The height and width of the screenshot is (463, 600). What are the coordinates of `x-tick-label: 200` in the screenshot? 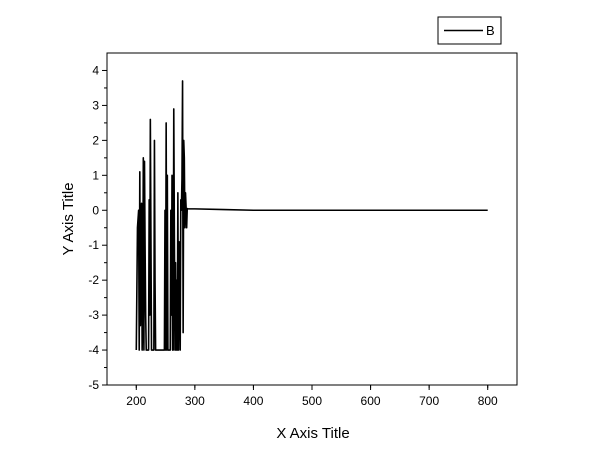 It's located at (136, 401).